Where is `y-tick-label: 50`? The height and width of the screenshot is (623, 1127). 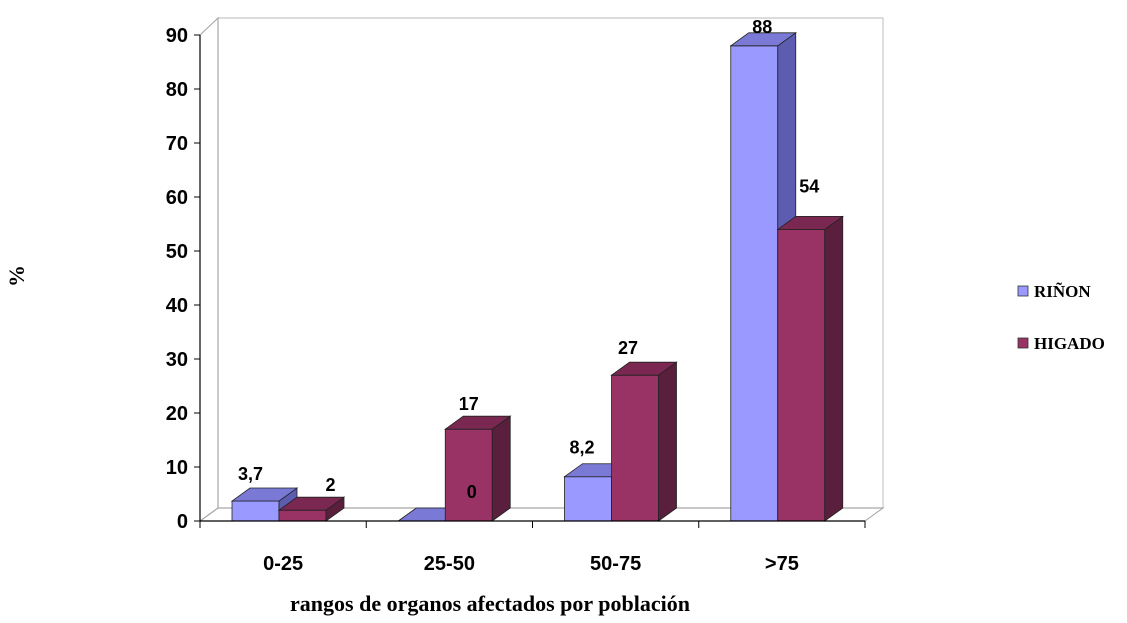 y-tick-label: 50 is located at coordinates (177, 252).